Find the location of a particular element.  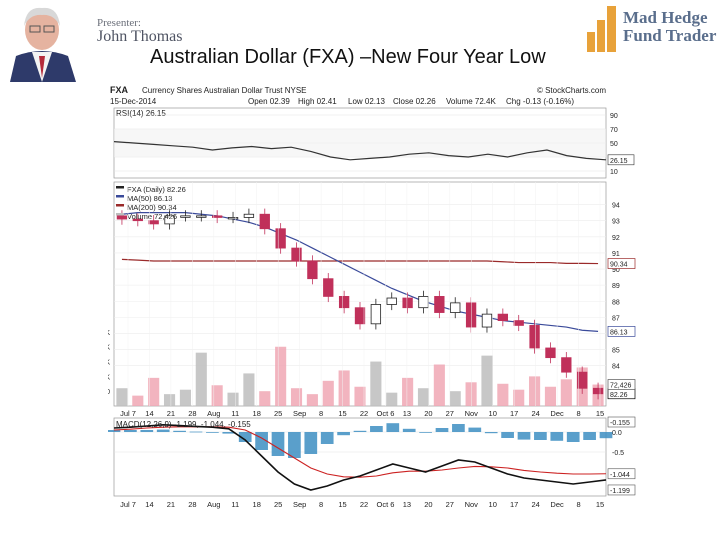

price-tick-label: 85 is located at coordinates (616, 351).